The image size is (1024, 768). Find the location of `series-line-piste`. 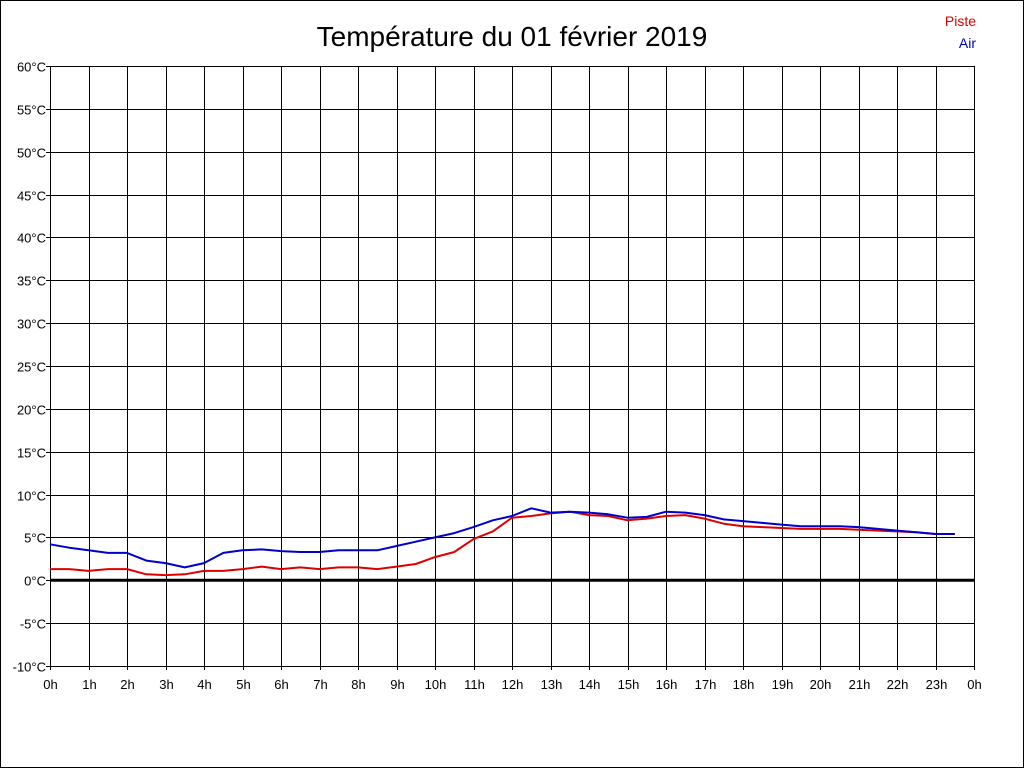

series-line-piste is located at coordinates (502, 543).